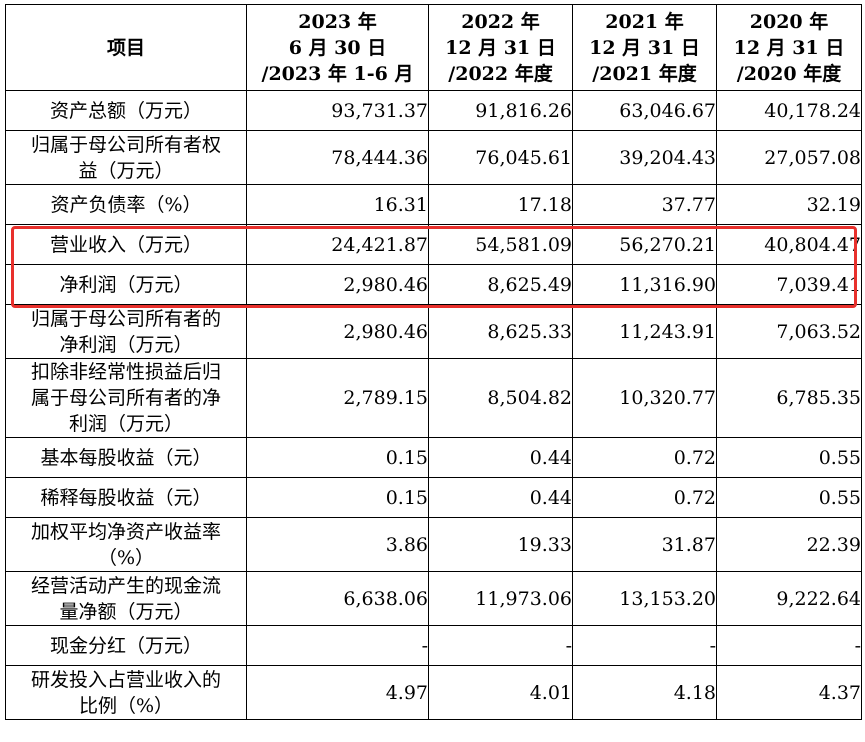 This screenshot has height=742, width=865. I want to click on row-label-line: 属于母公司所有者的净, so click(125, 398).